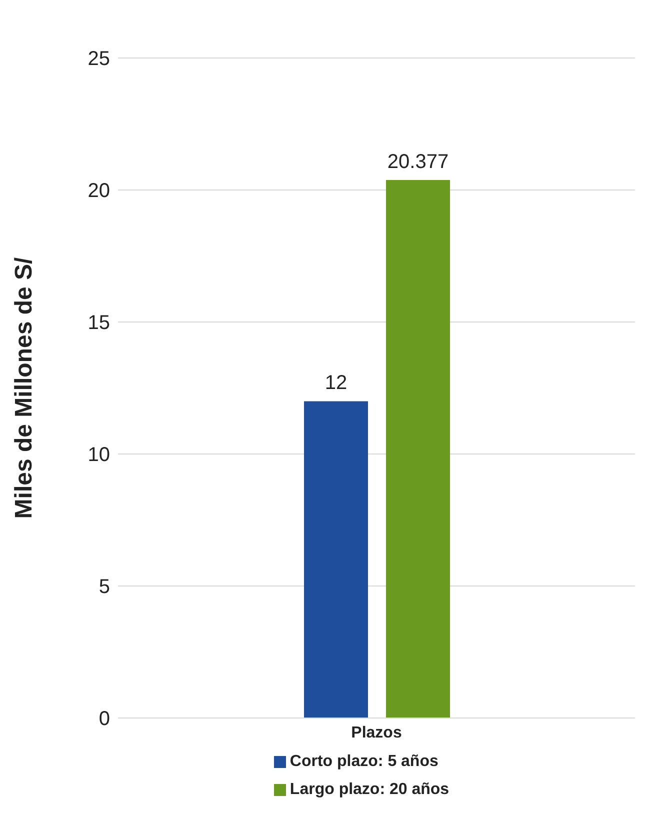 The width and height of the screenshot is (653, 832). I want to click on y-tick-label: 20, so click(99, 191).